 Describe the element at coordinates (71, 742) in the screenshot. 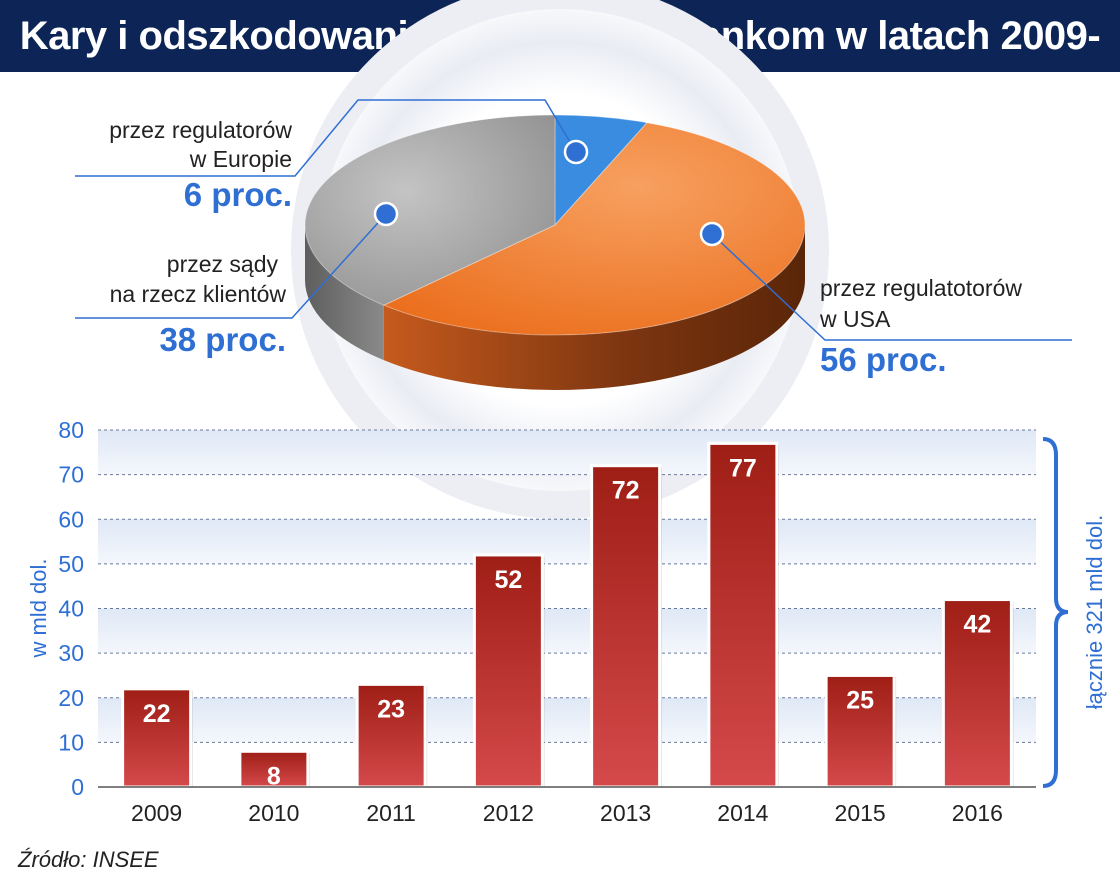

I see `y-tick-label: 10` at that location.